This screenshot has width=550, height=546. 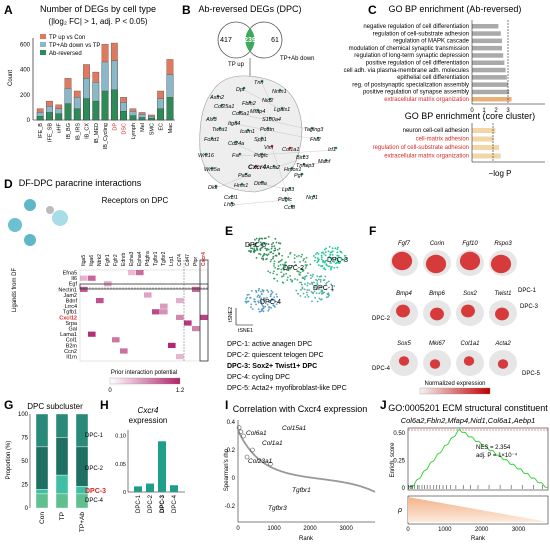 I want to click on d-receptor: Epha3, so click(x=132, y=258).